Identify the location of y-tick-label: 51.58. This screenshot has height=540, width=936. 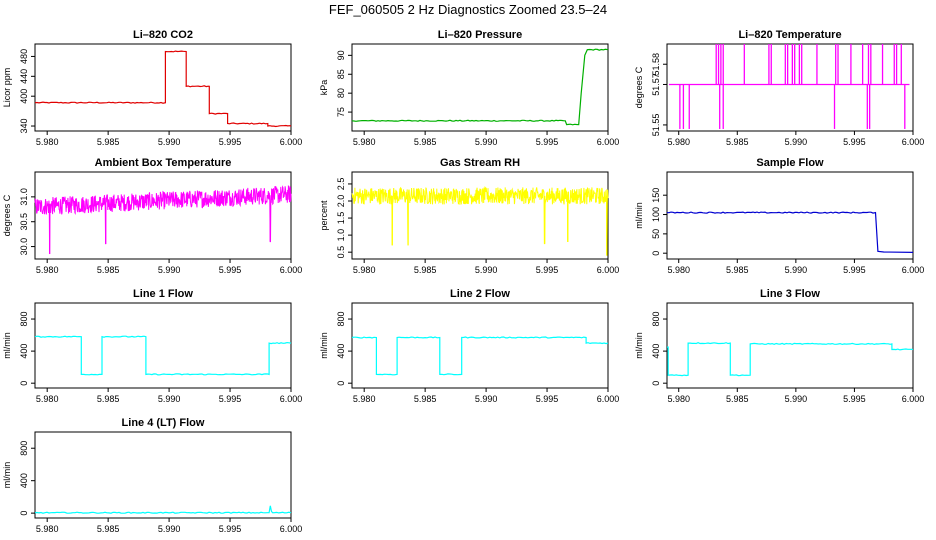
(656, 64).